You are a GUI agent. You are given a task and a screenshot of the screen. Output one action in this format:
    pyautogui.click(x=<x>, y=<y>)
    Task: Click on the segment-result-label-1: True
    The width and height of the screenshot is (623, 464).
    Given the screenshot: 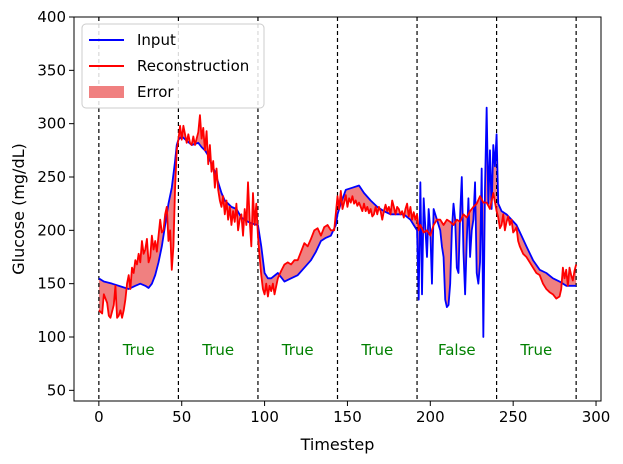 What is the action you would take?
    pyautogui.click(x=138, y=350)
    